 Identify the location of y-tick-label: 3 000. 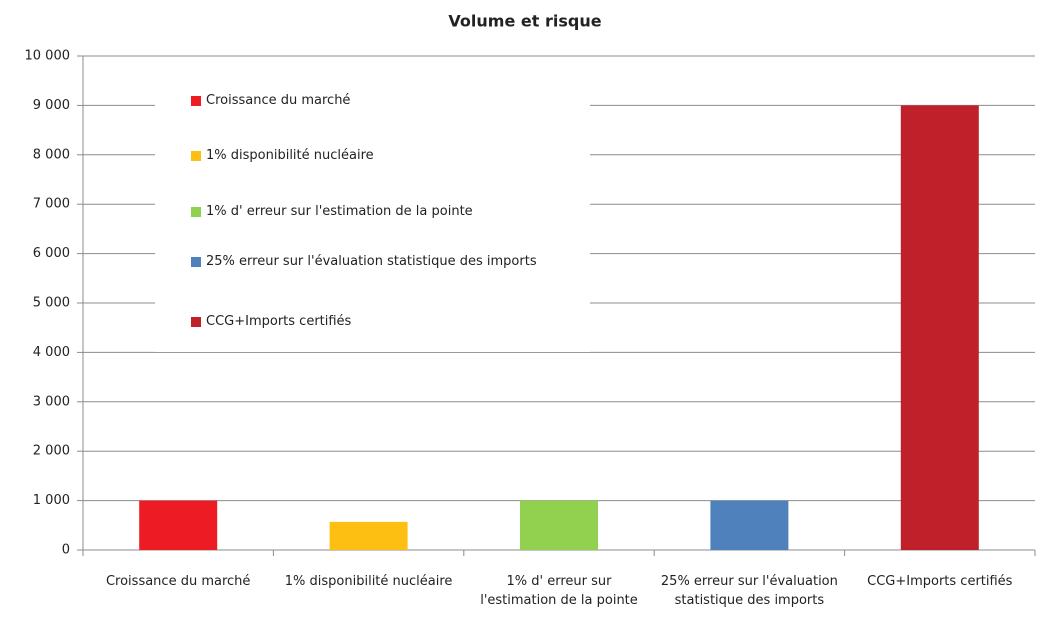
(51, 401).